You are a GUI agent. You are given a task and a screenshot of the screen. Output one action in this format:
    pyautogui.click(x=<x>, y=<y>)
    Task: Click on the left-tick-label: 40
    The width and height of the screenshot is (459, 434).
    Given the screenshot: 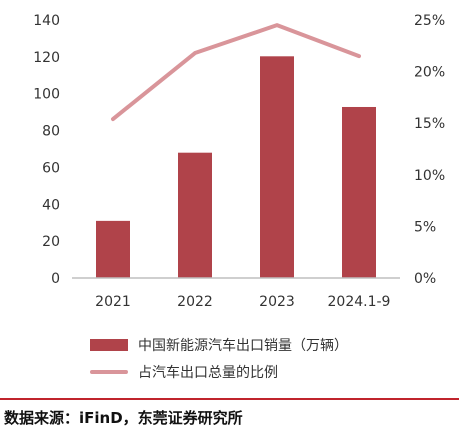 What is the action you would take?
    pyautogui.click(x=51, y=205)
    